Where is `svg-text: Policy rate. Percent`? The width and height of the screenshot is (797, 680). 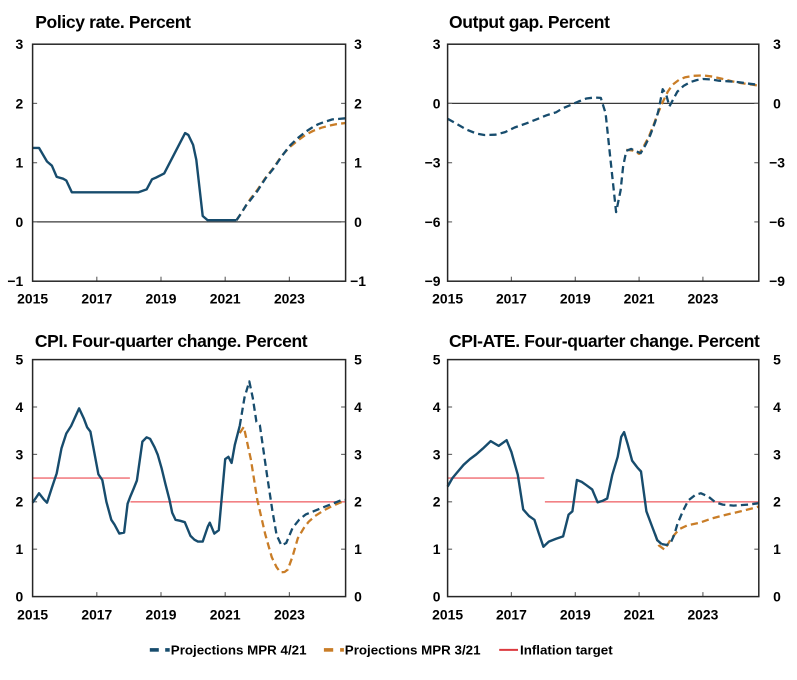
svg-text: Policy rate. Percent is located at coordinates (113, 22).